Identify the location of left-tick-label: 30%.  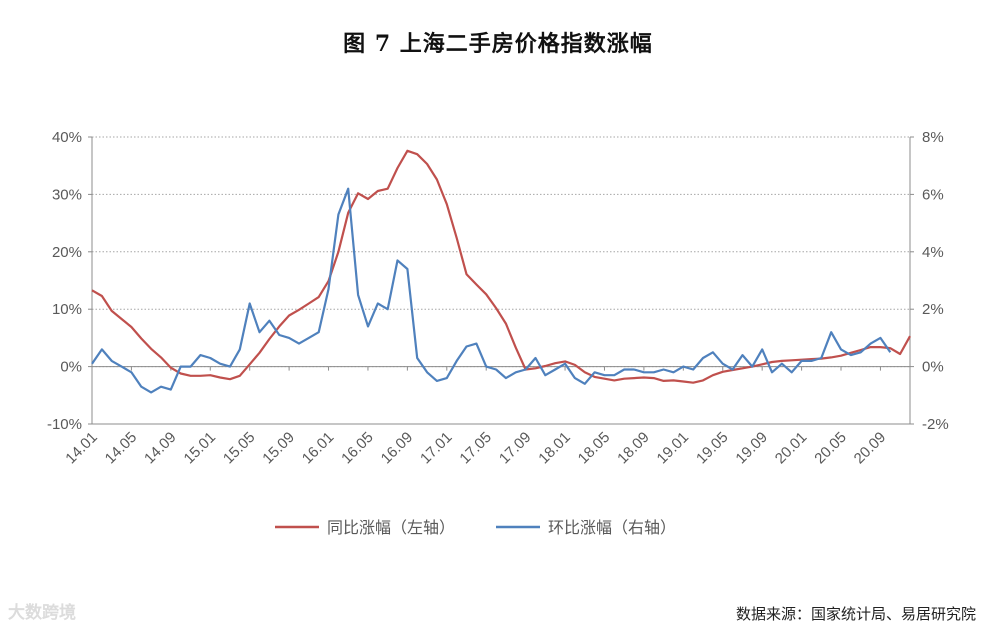
(67, 194).